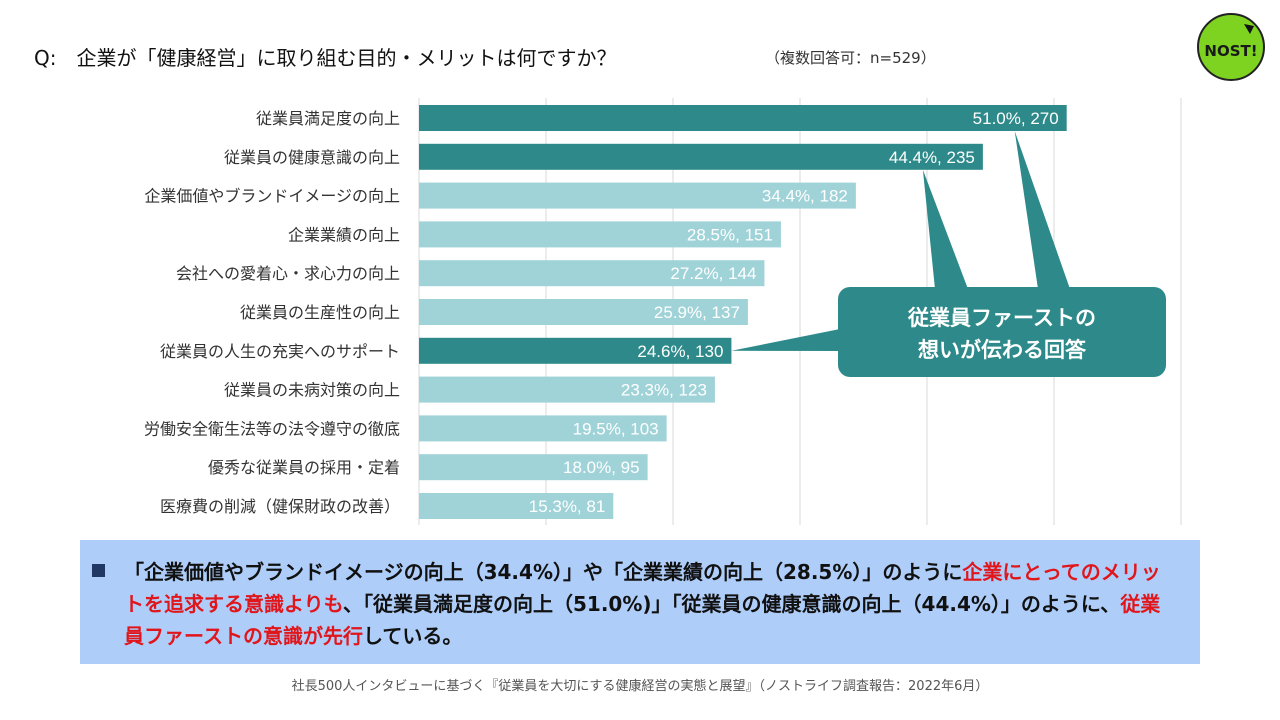 This screenshot has width=1280, height=720. I want to click on category-label: 労働安全衛生法等の法令遵守の徹底, so click(272, 428).